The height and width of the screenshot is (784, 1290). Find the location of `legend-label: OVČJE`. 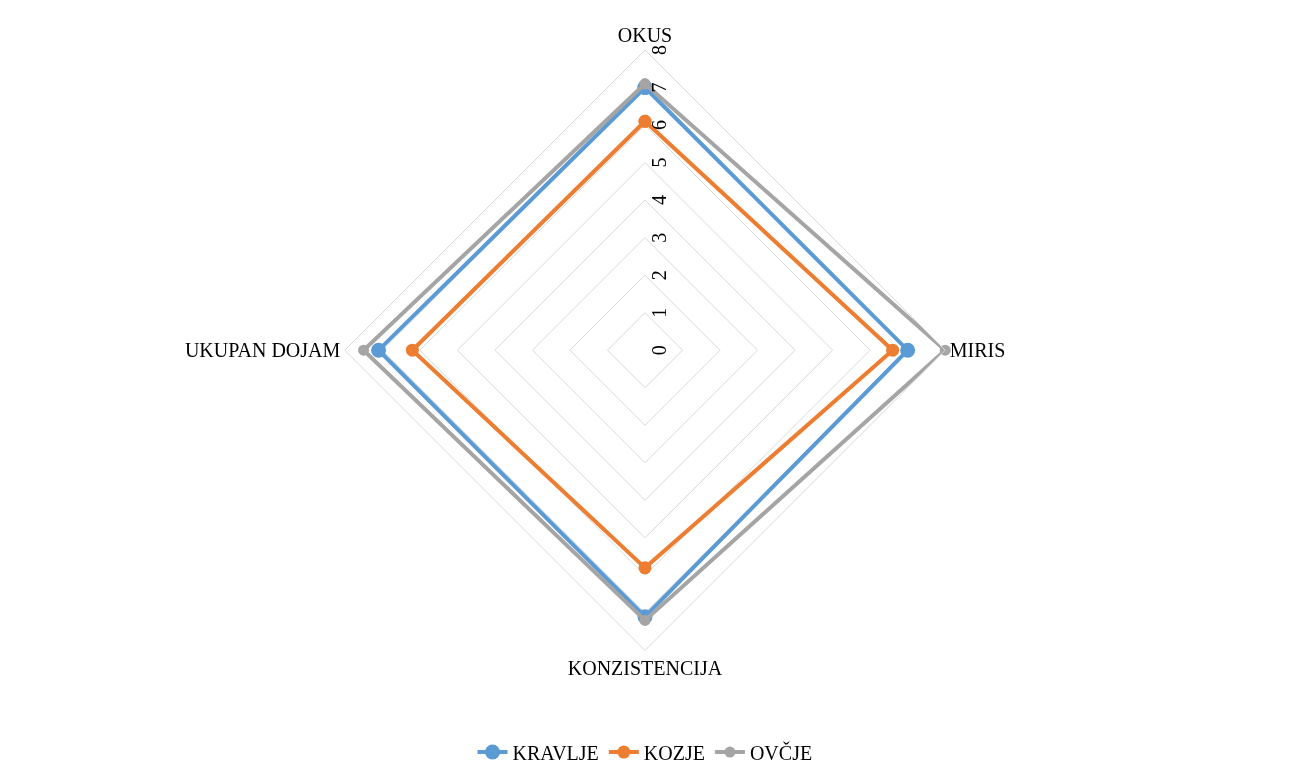

legend-label: OVČJE is located at coordinates (781, 752).